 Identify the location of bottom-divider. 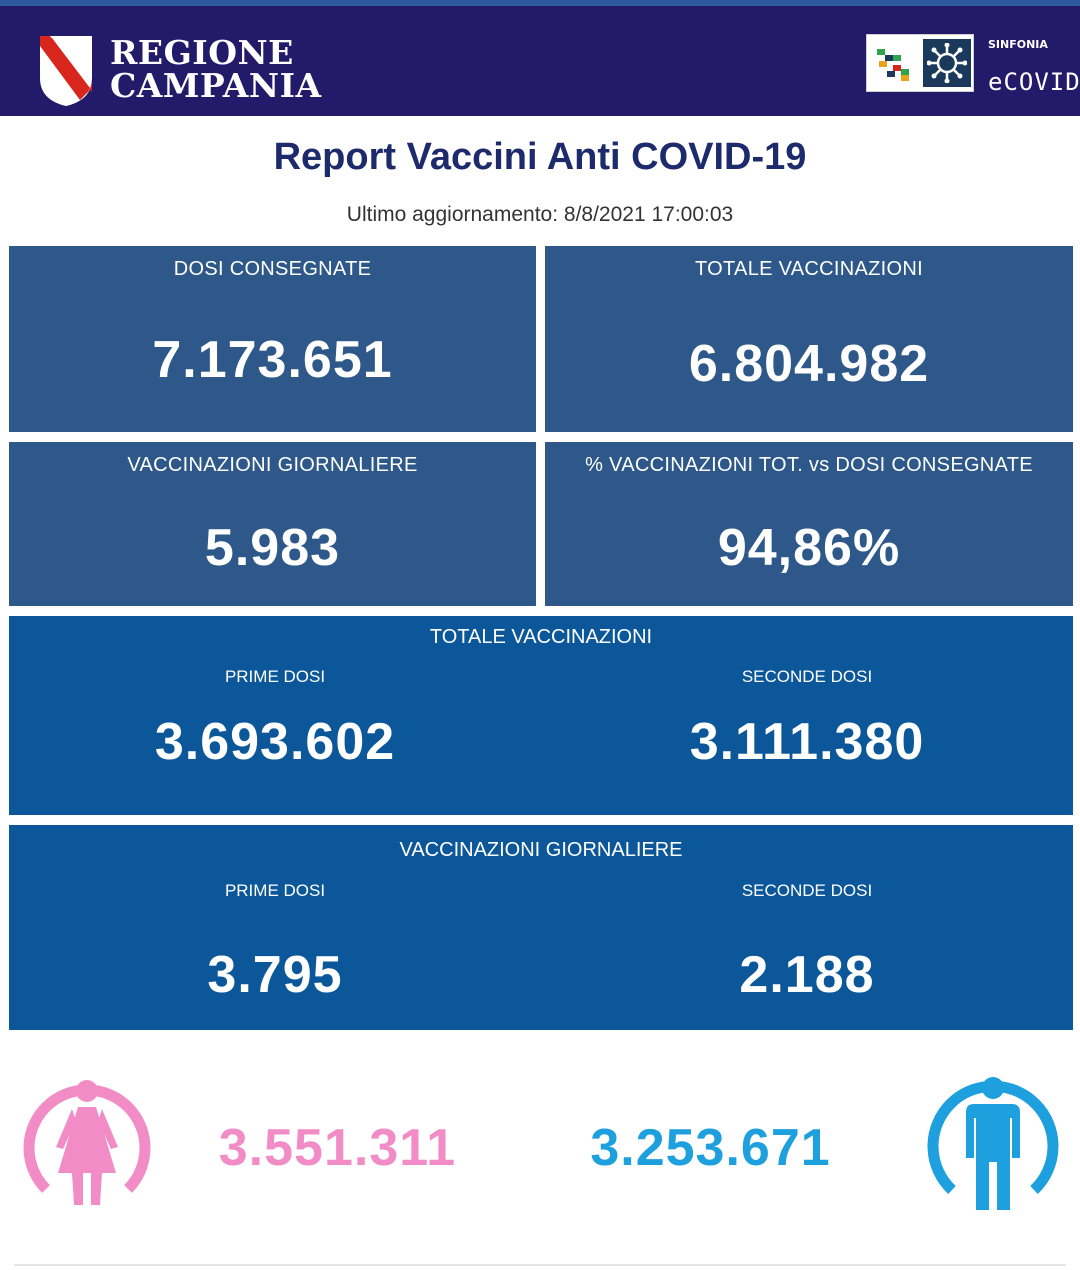
(540, 1265).